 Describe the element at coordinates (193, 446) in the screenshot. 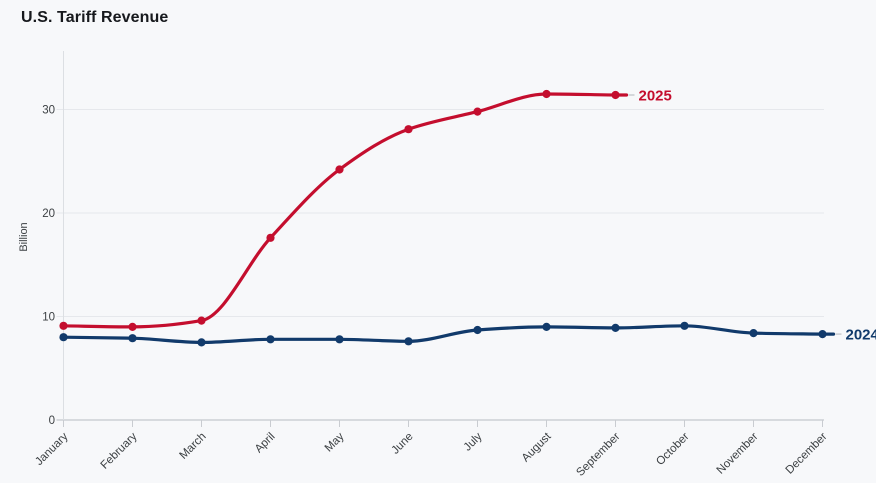

I see `x-tick-label: March` at that location.